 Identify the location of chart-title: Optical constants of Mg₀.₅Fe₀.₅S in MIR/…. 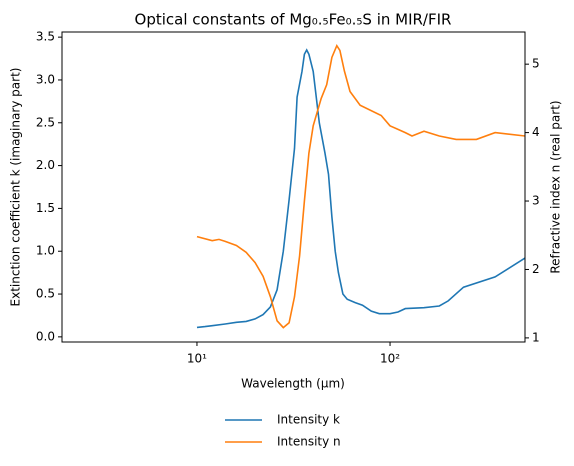
(293, 20).